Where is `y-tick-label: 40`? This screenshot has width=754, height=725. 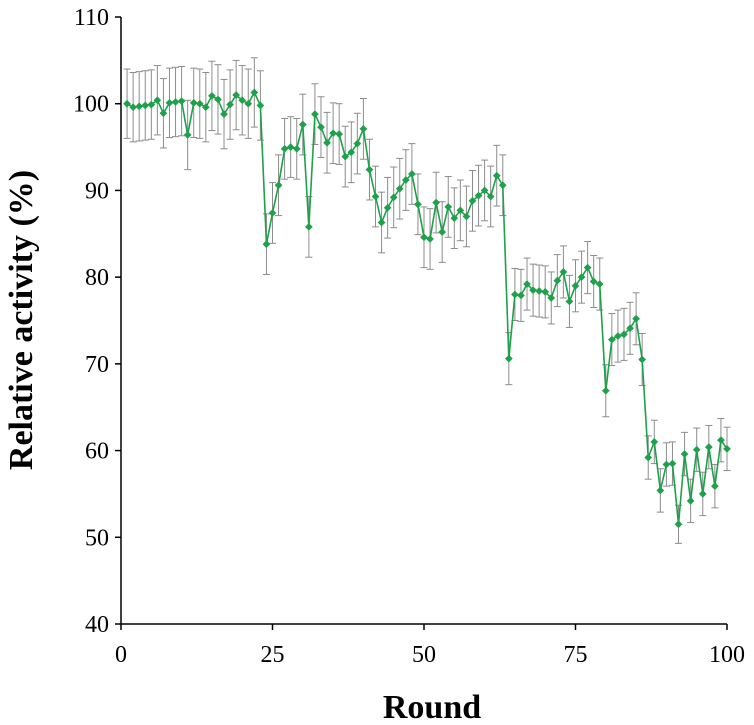
y-tick-label: 40 is located at coordinates (97, 625).